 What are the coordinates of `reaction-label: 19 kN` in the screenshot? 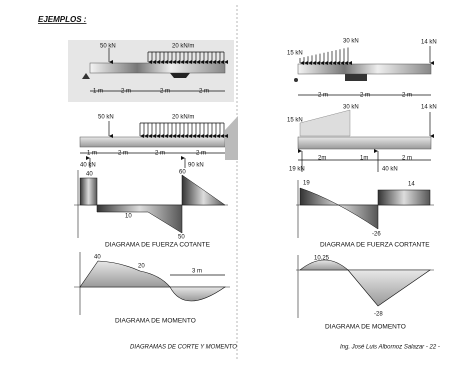 It's located at (297, 170).